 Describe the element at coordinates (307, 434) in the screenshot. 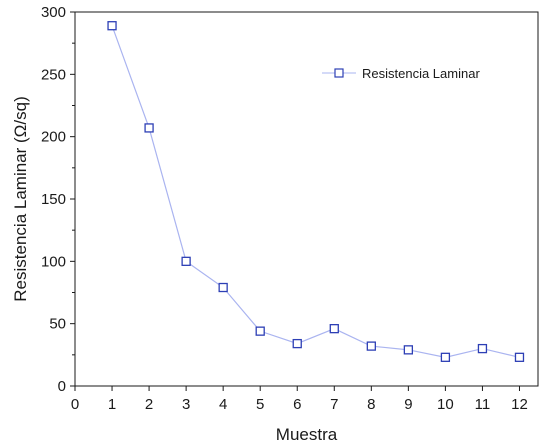

I see `x-axis-title: Muestra` at that location.